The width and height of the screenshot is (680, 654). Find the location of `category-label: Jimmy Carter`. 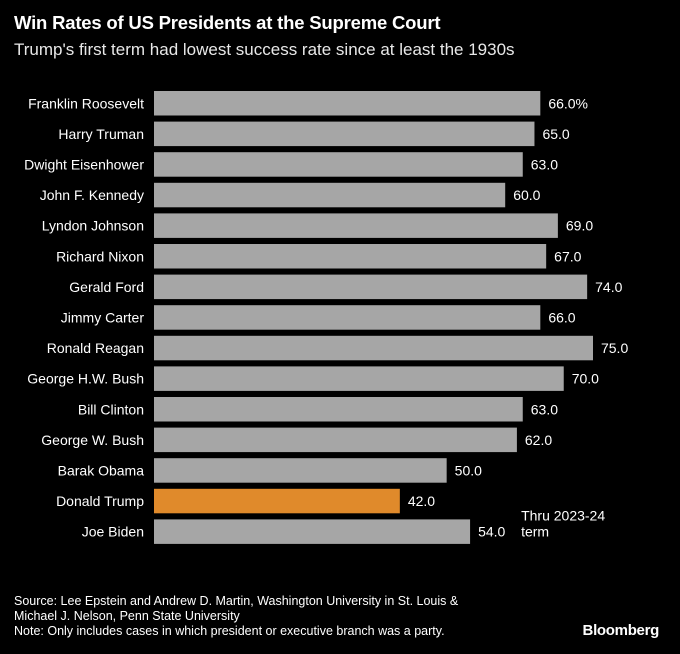

category-label: Jimmy Carter is located at coordinates (103, 317).